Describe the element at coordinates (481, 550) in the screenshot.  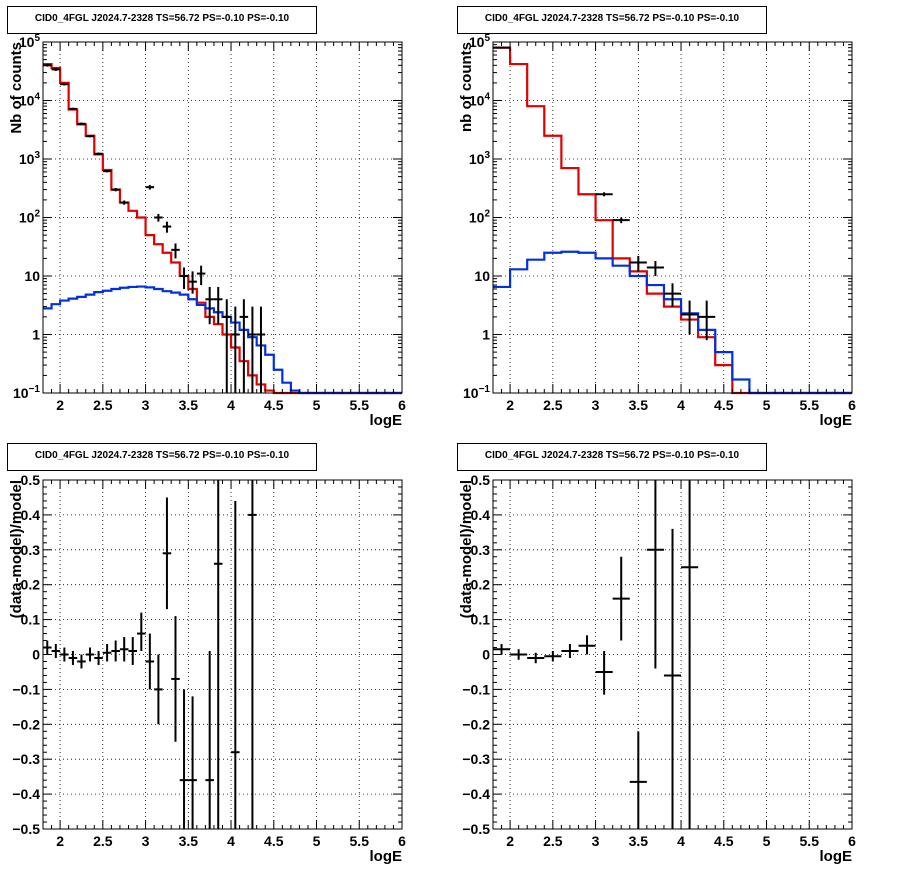
I see `y-tick-label: 0.3` at that location.